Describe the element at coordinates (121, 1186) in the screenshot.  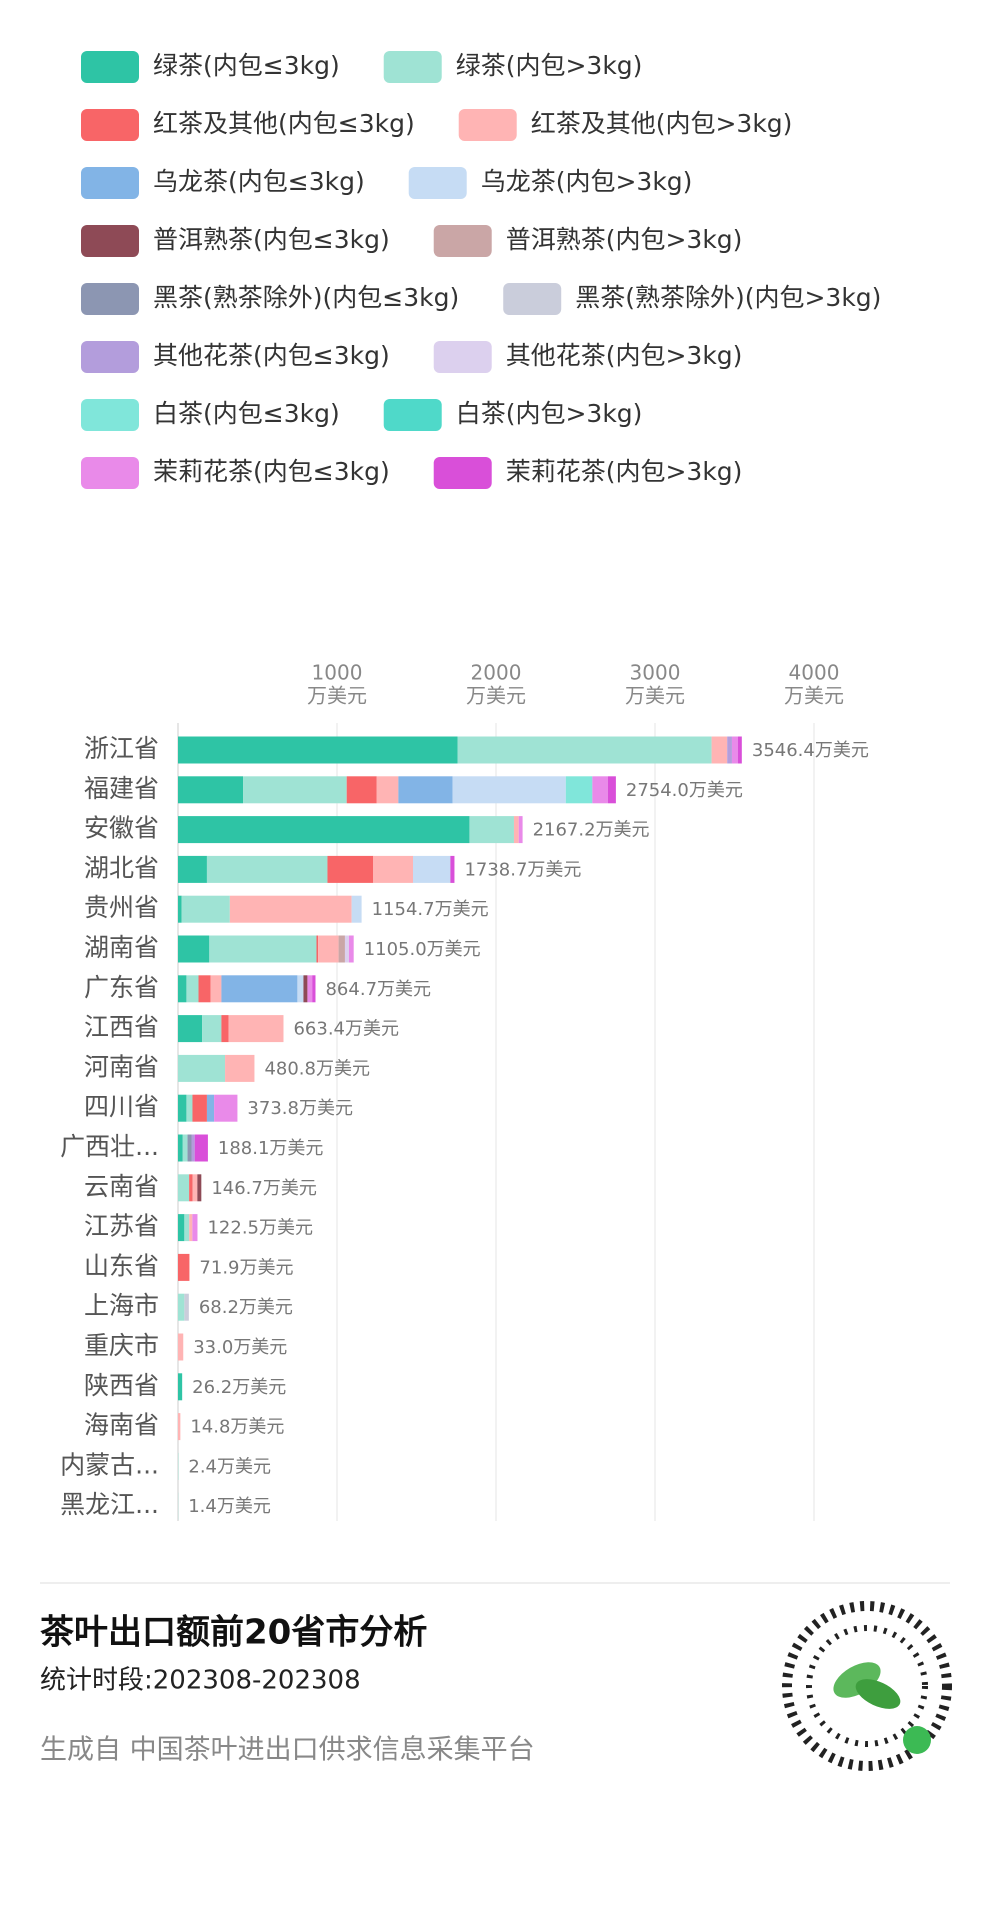
I see `y-tick-label: 云南省` at that location.